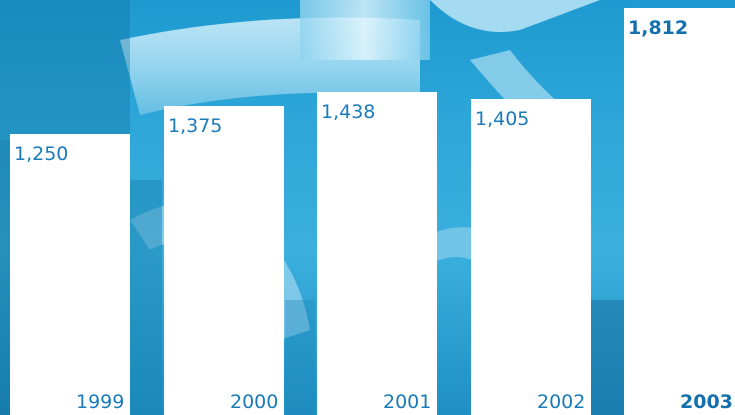 This screenshot has height=415, width=735. I want to click on value-label-1999: 1,250, so click(41, 154).